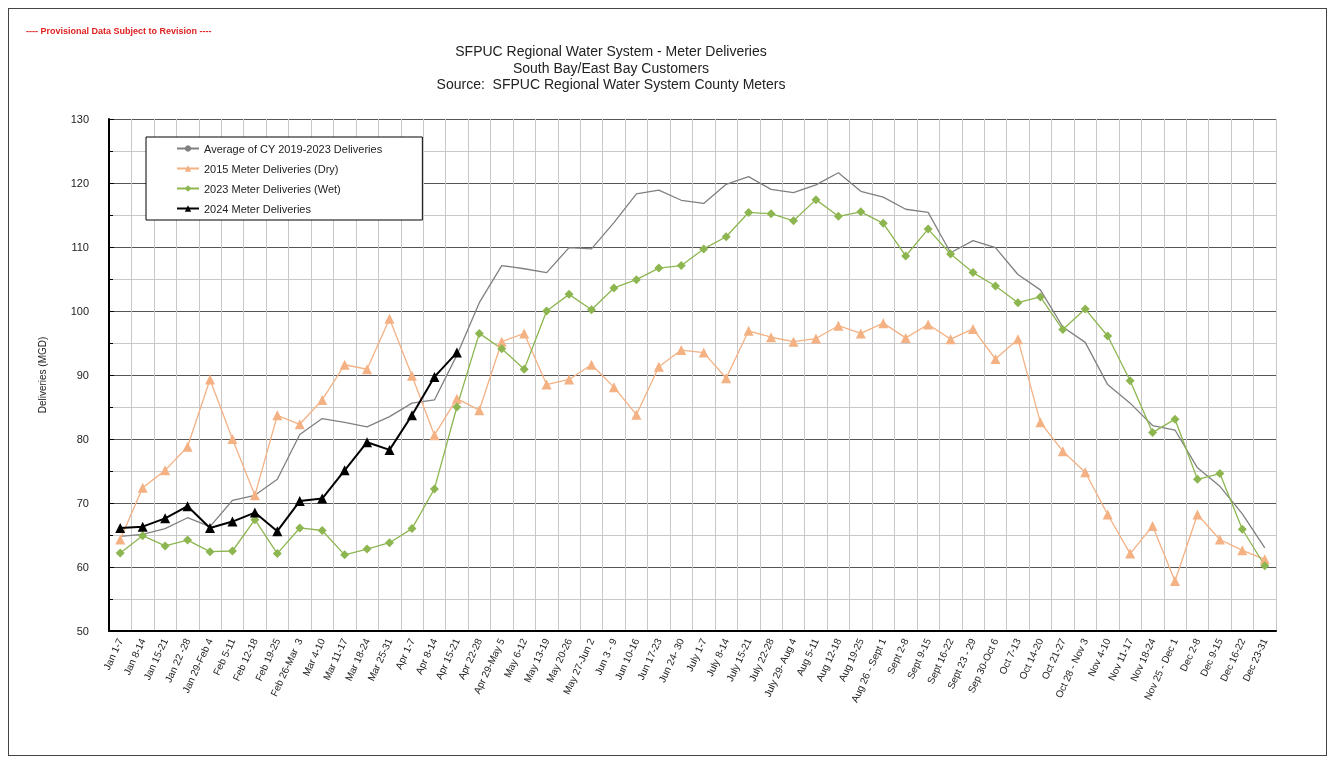 The height and width of the screenshot is (764, 1335). Describe the element at coordinates (82, 631) in the screenshot. I see `y-tick-label: 50` at that location.